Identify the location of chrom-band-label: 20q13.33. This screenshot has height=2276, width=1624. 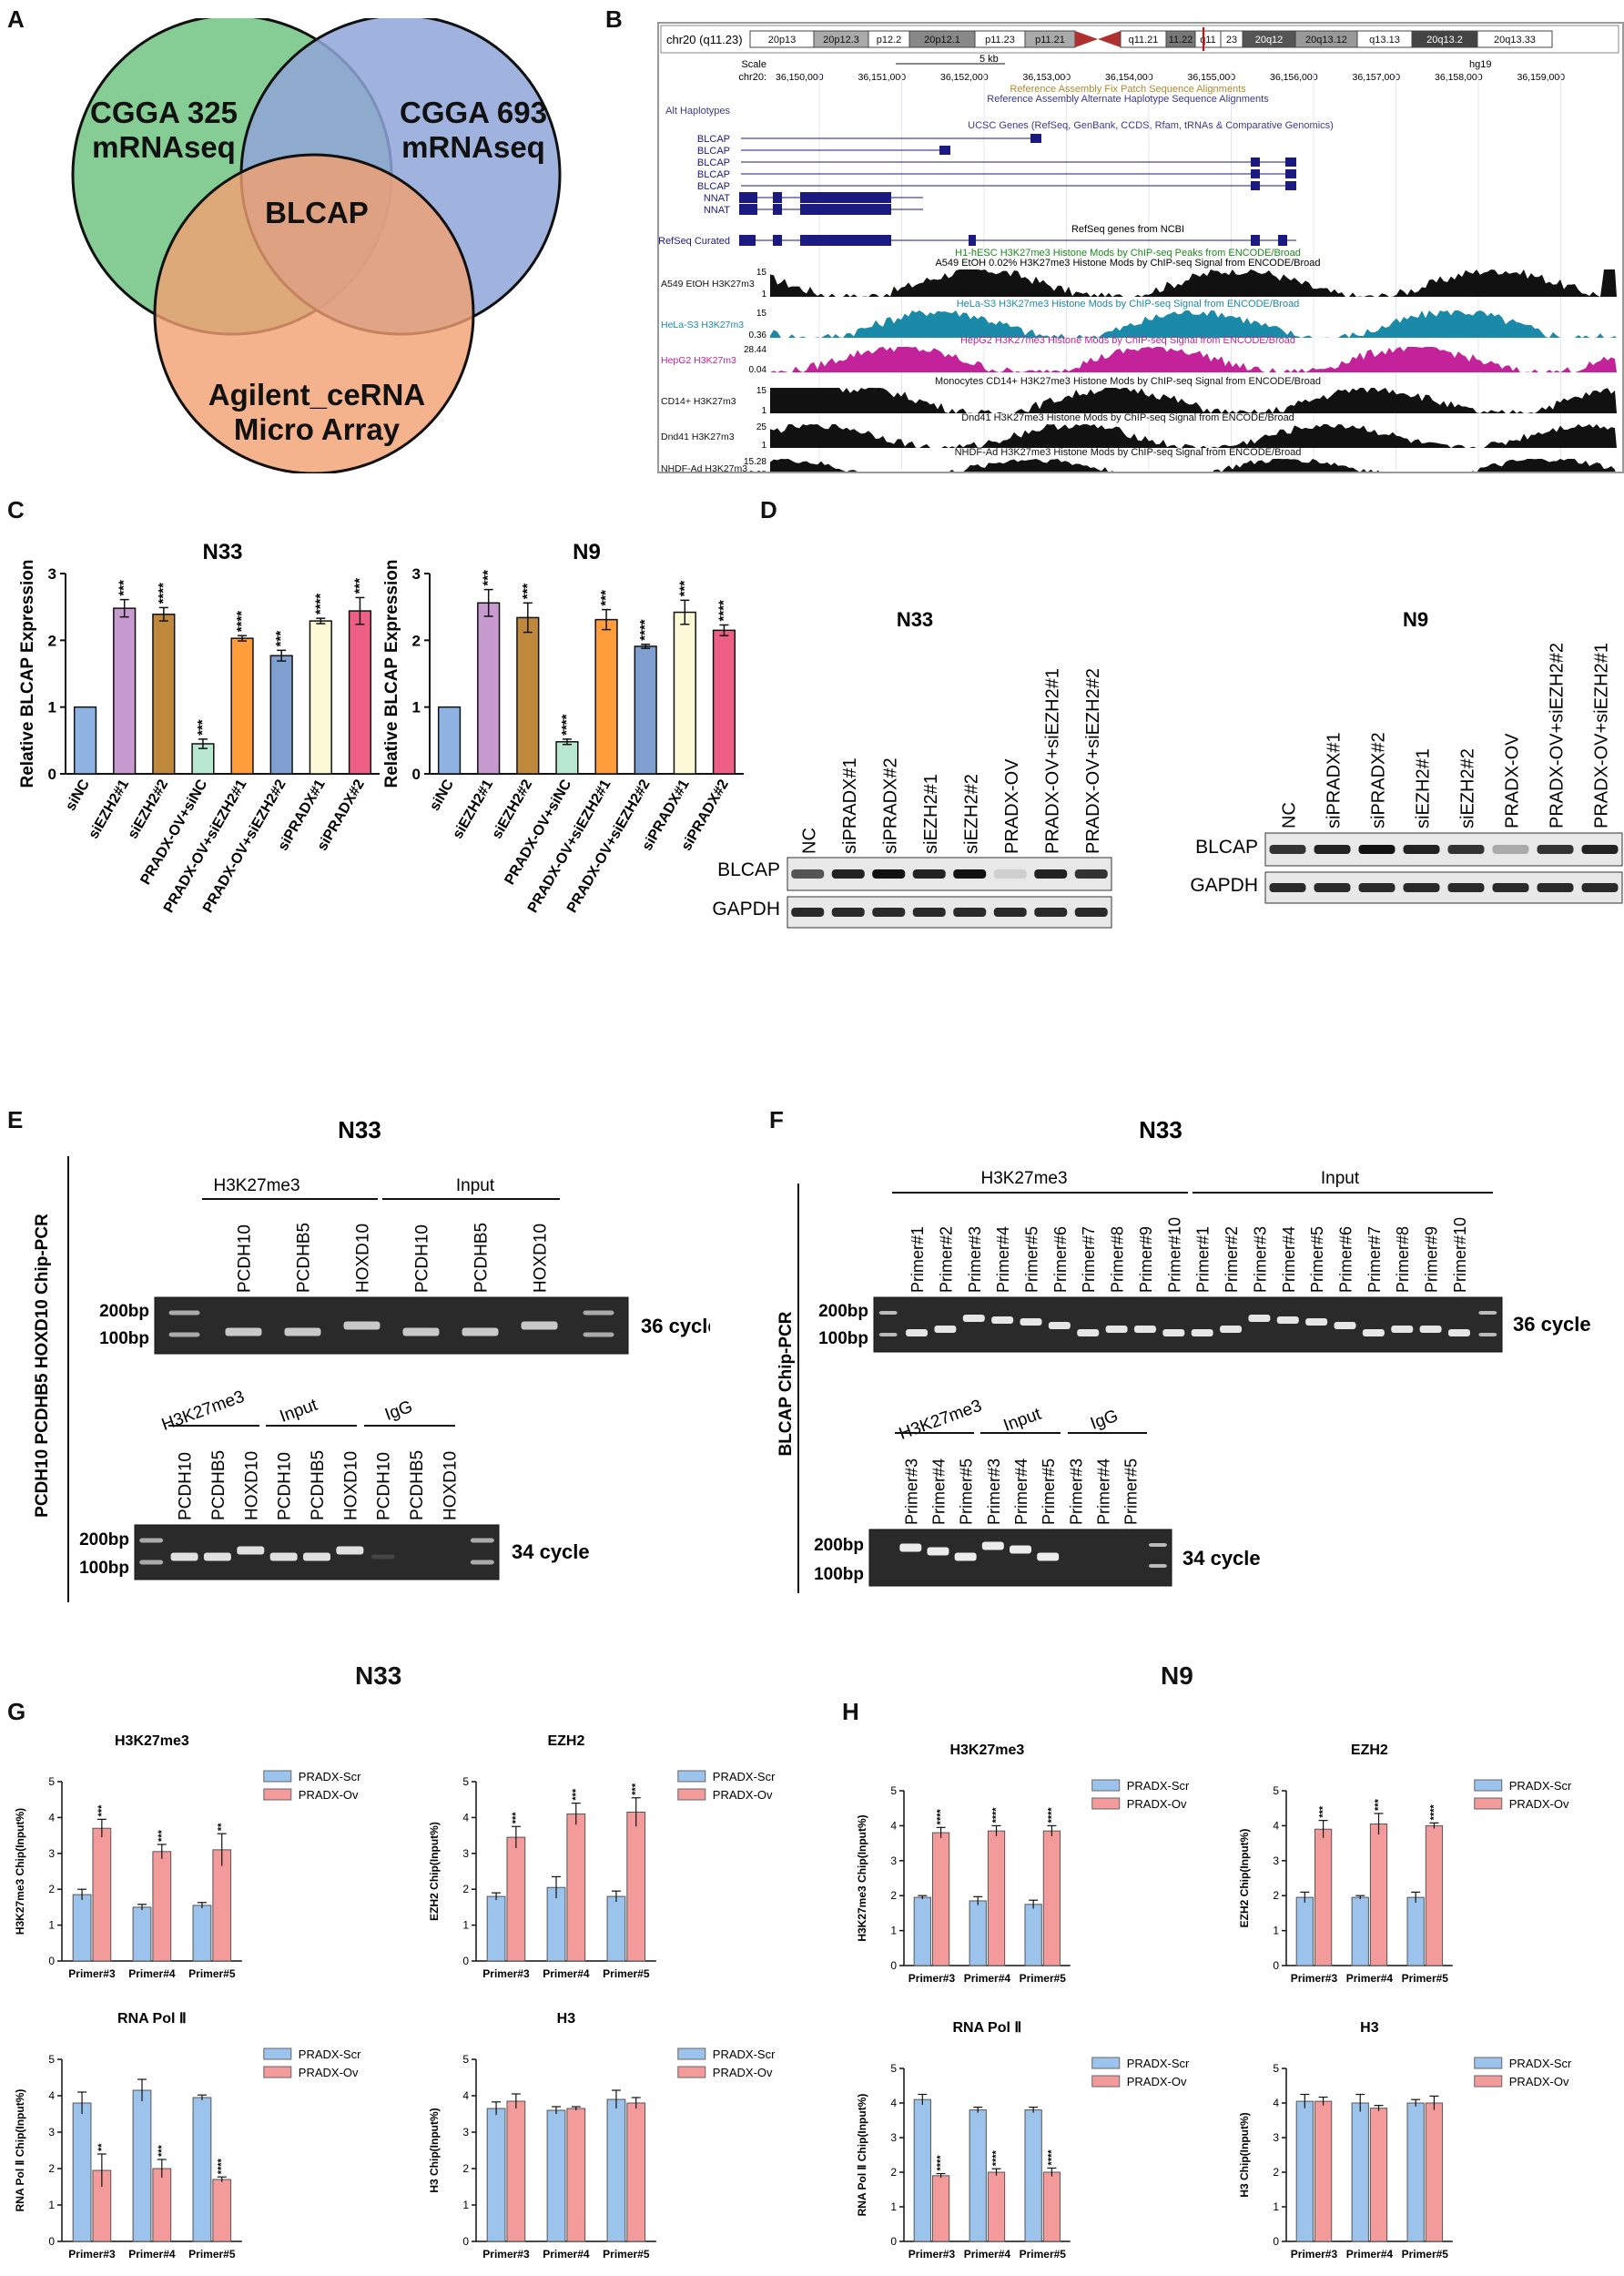
(1515, 40).